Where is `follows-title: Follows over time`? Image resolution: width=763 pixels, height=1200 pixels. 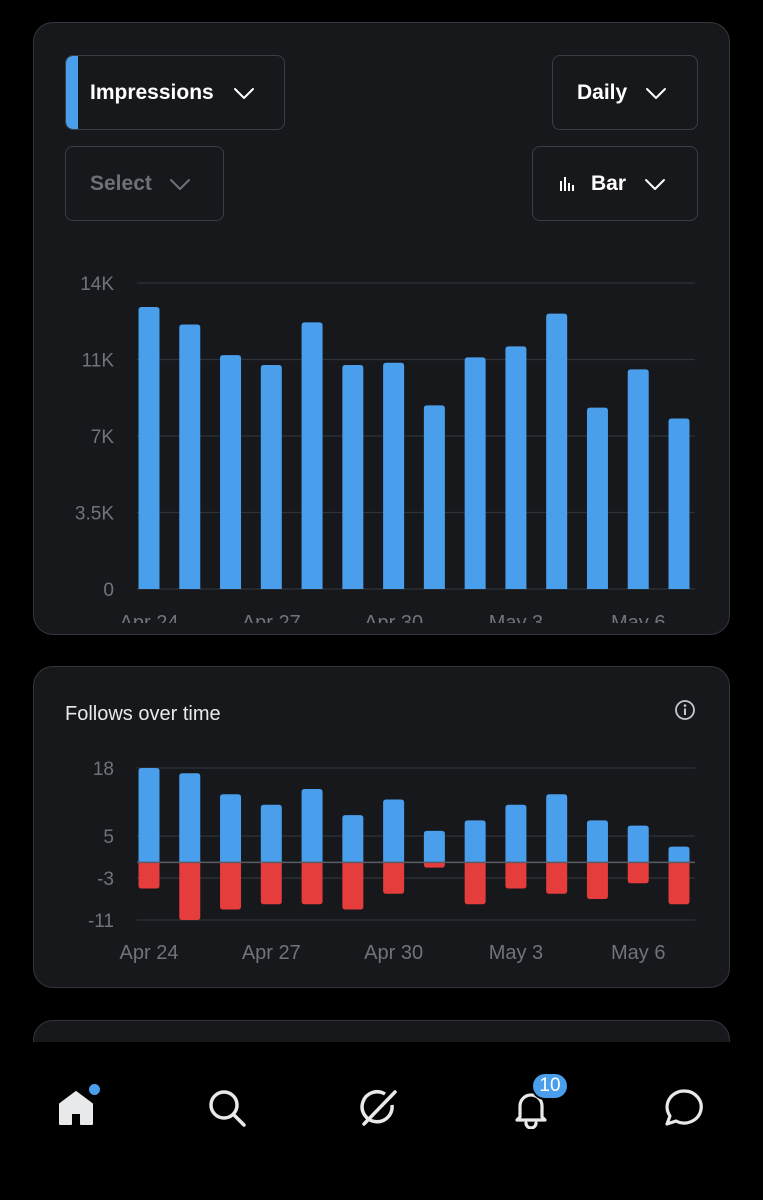
follows-title: Follows over time is located at coordinates (143, 714).